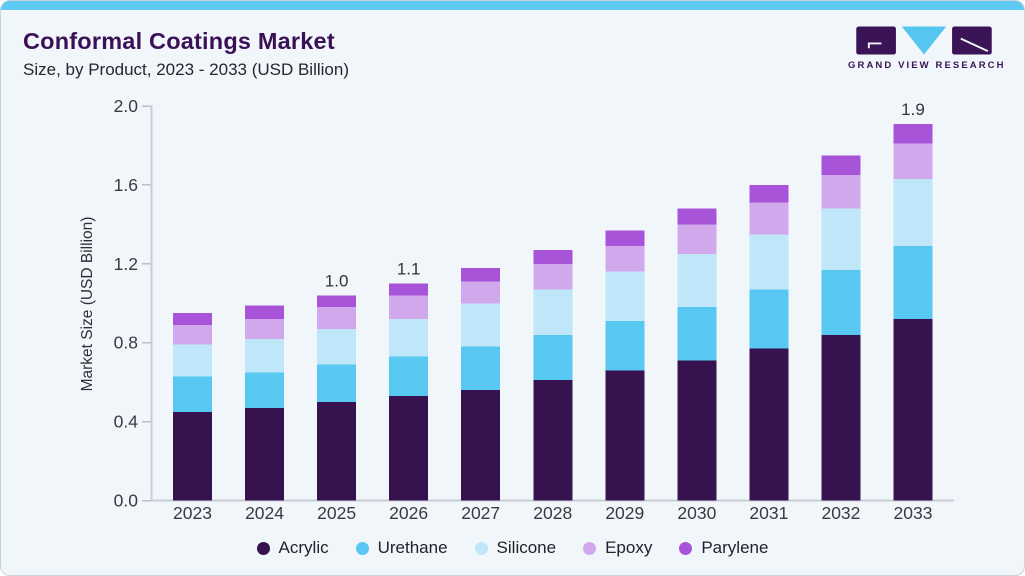 This screenshot has width=1025, height=576. I want to click on bar-segment-2024-silicone, so click(265, 355).